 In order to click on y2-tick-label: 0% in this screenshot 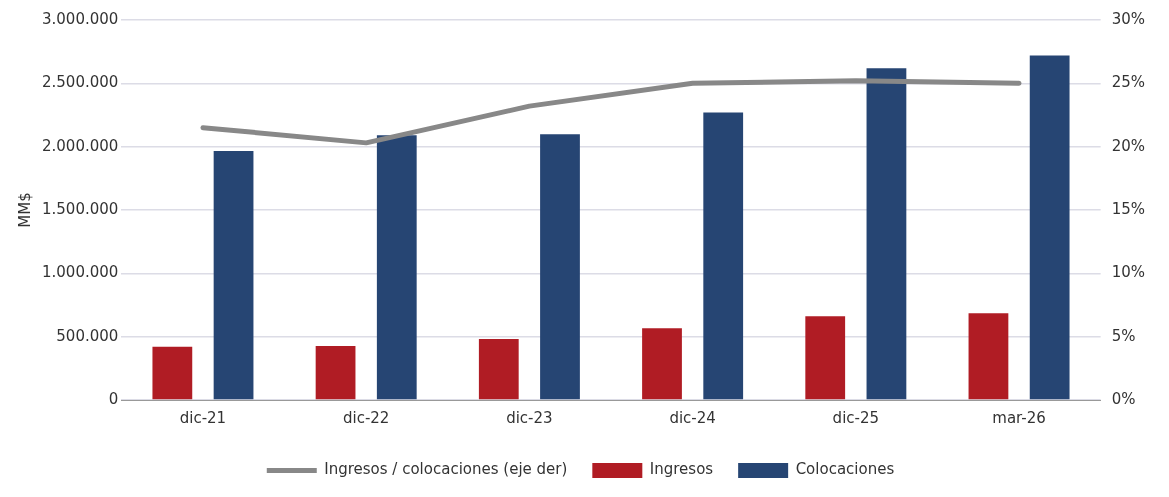, I will do `click(1123, 398)`.